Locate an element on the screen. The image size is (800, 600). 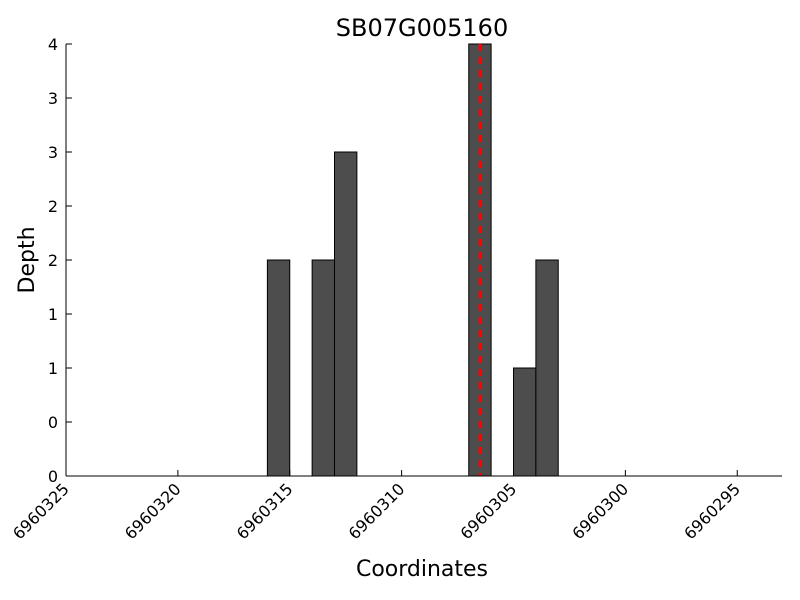
x-tick-label: 6960295 is located at coordinates (712, 511).